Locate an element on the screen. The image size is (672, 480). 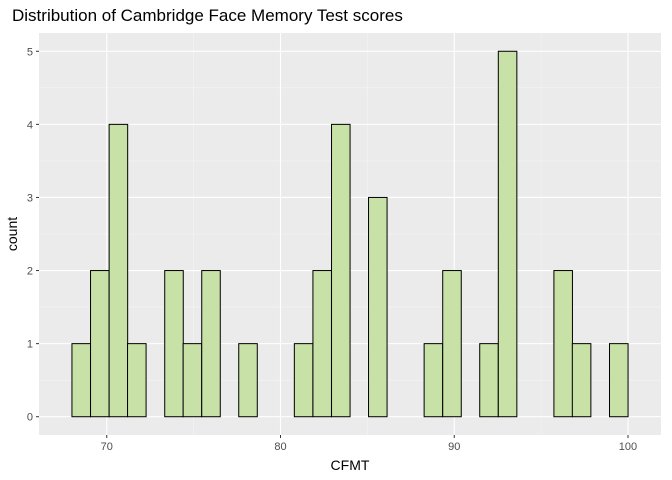
x-axis-ticks: 70 80 90 100 is located at coordinates (369, 444).